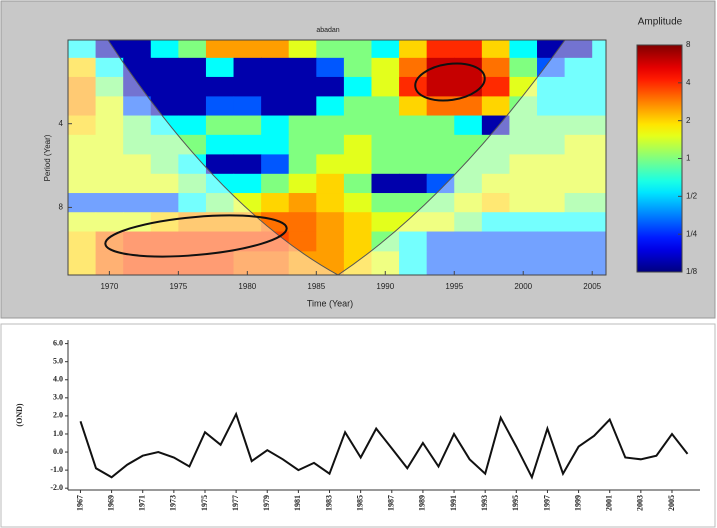 The height and width of the screenshot is (528, 717). What do you see at coordinates (328, 503) in the screenshot?
I see `x-tick-label: 1983` at bounding box center [328, 503].